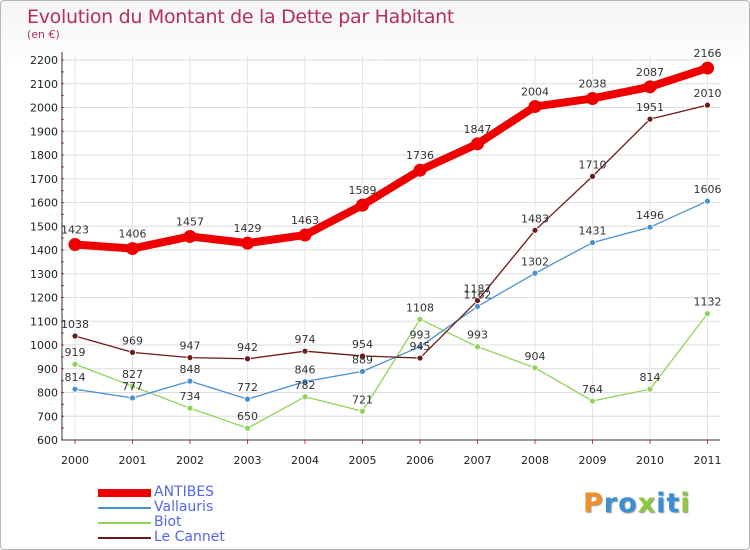 This screenshot has width=750, height=550. Describe the element at coordinates (132, 374) in the screenshot. I see `data-label: 827` at that location.